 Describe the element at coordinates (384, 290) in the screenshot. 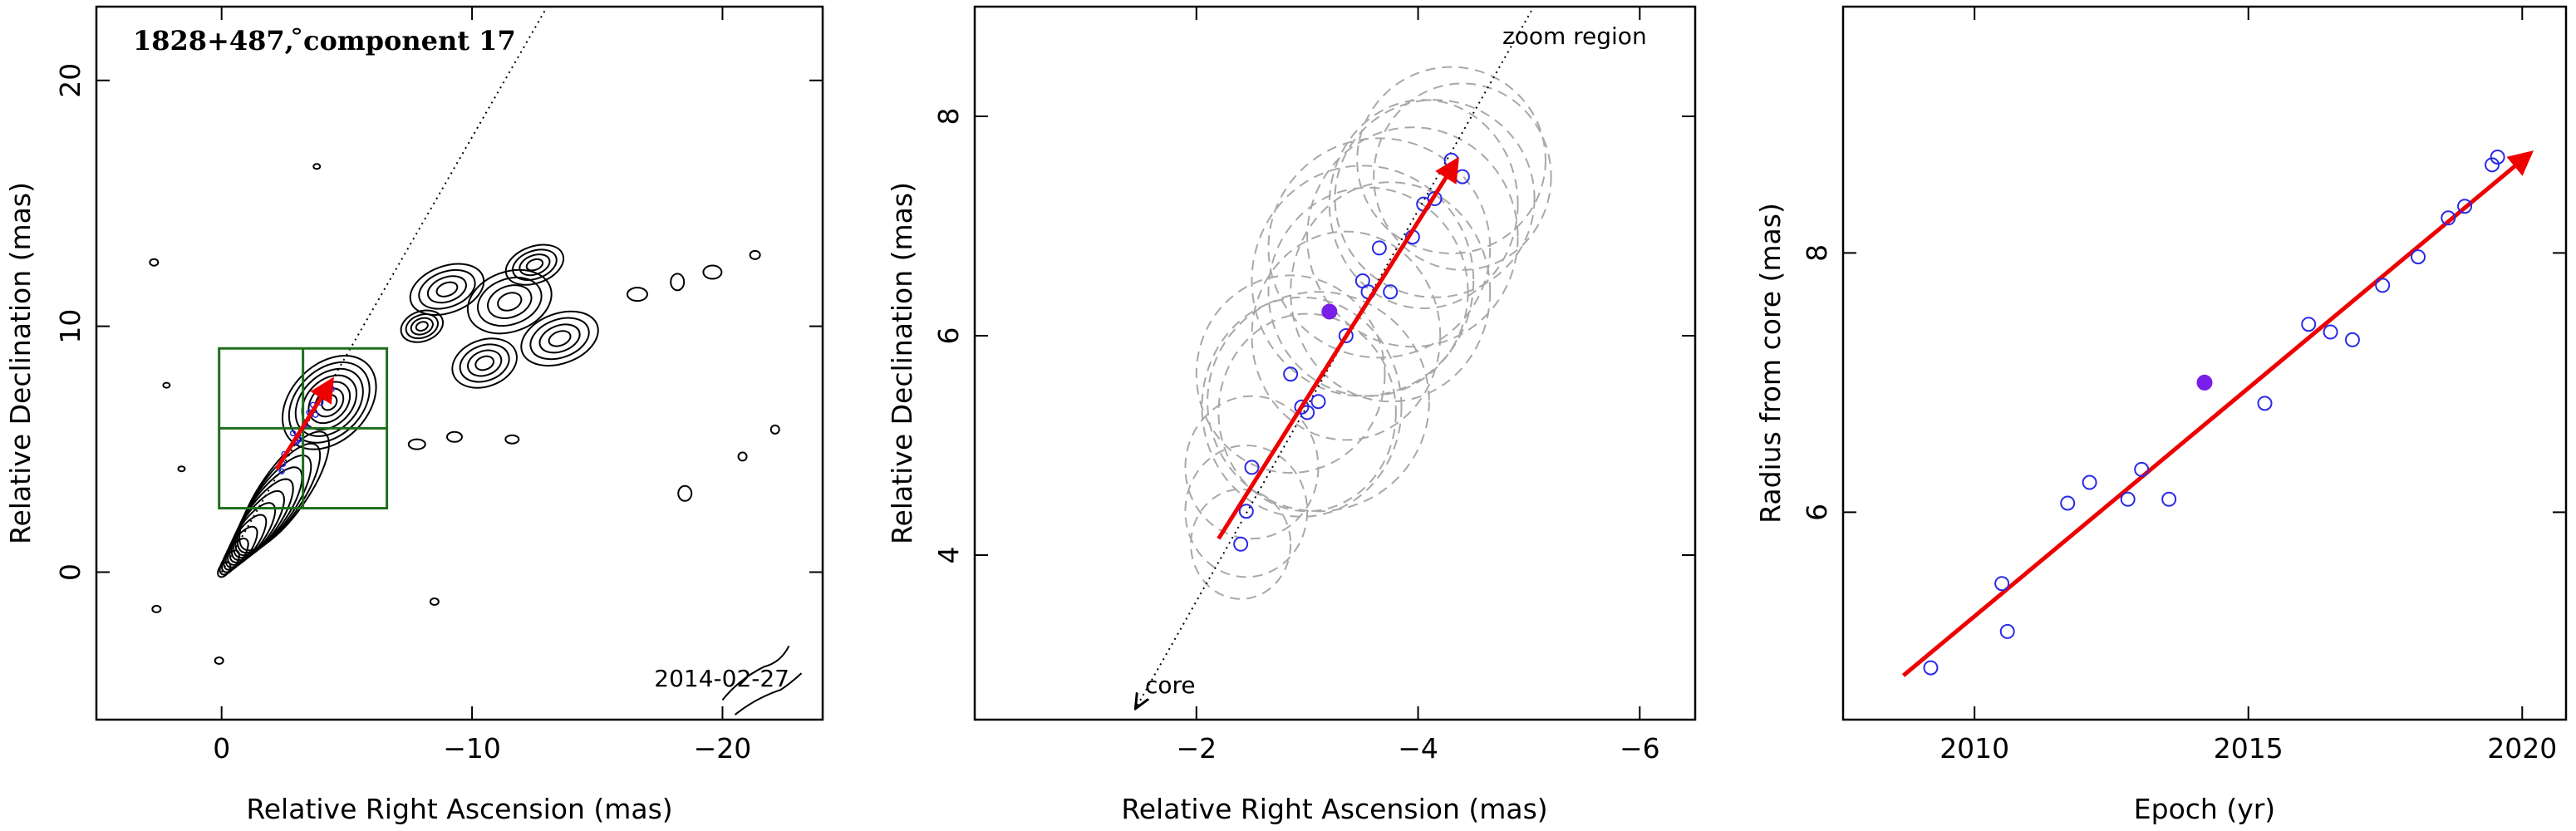

I see `jet-axis-line` at that location.